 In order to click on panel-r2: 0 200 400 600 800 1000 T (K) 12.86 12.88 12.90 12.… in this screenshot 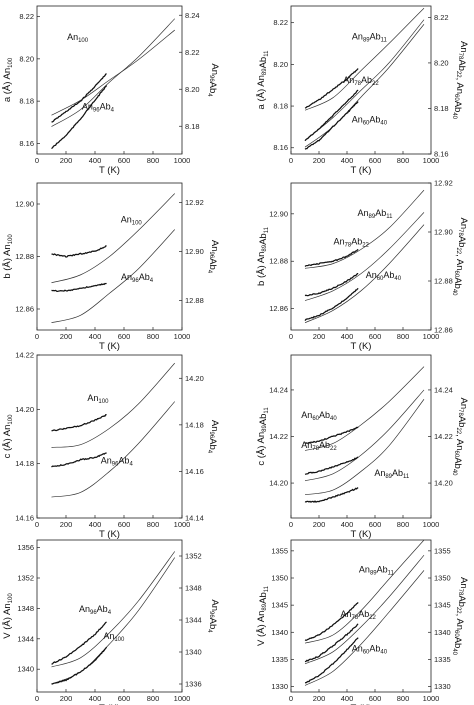, I will do `click(362, 266)`.